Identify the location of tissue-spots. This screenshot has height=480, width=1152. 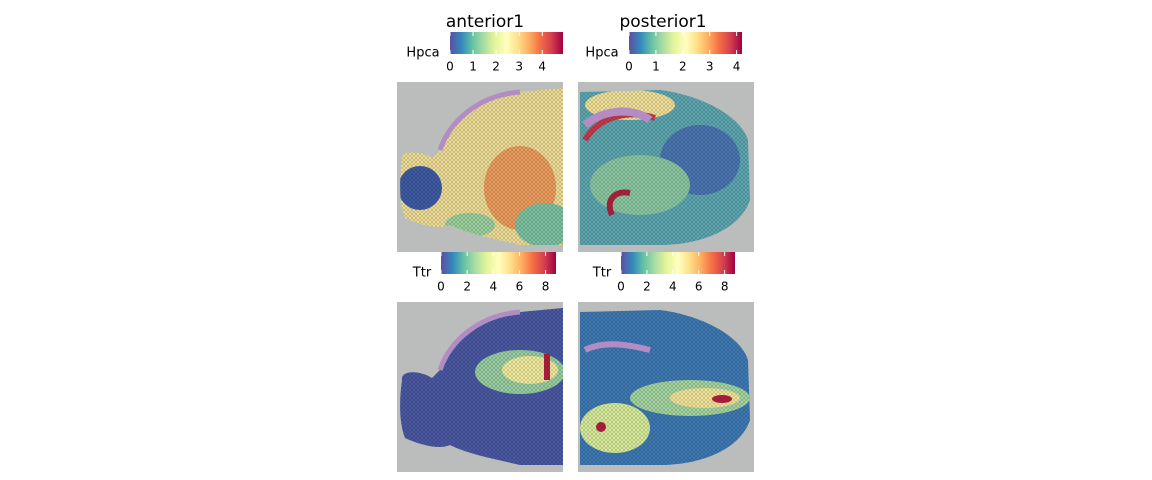
(665, 387).